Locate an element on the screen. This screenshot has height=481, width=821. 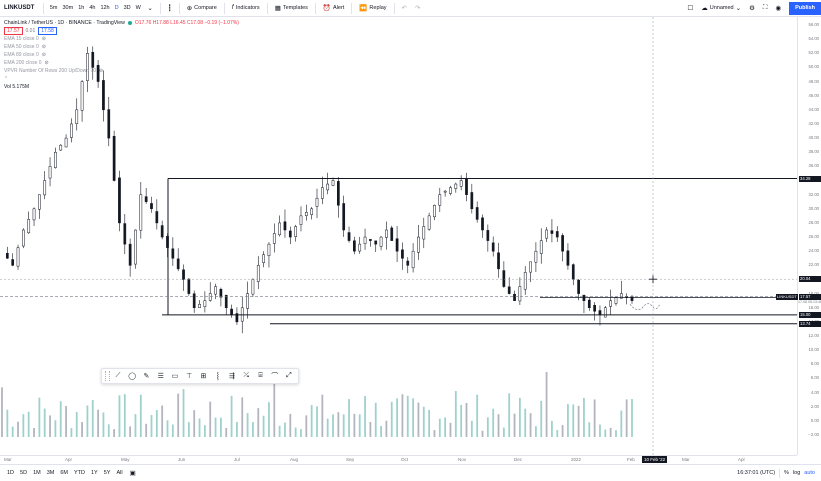
price-axis-label: 34.28 is located at coordinates (810, 178).